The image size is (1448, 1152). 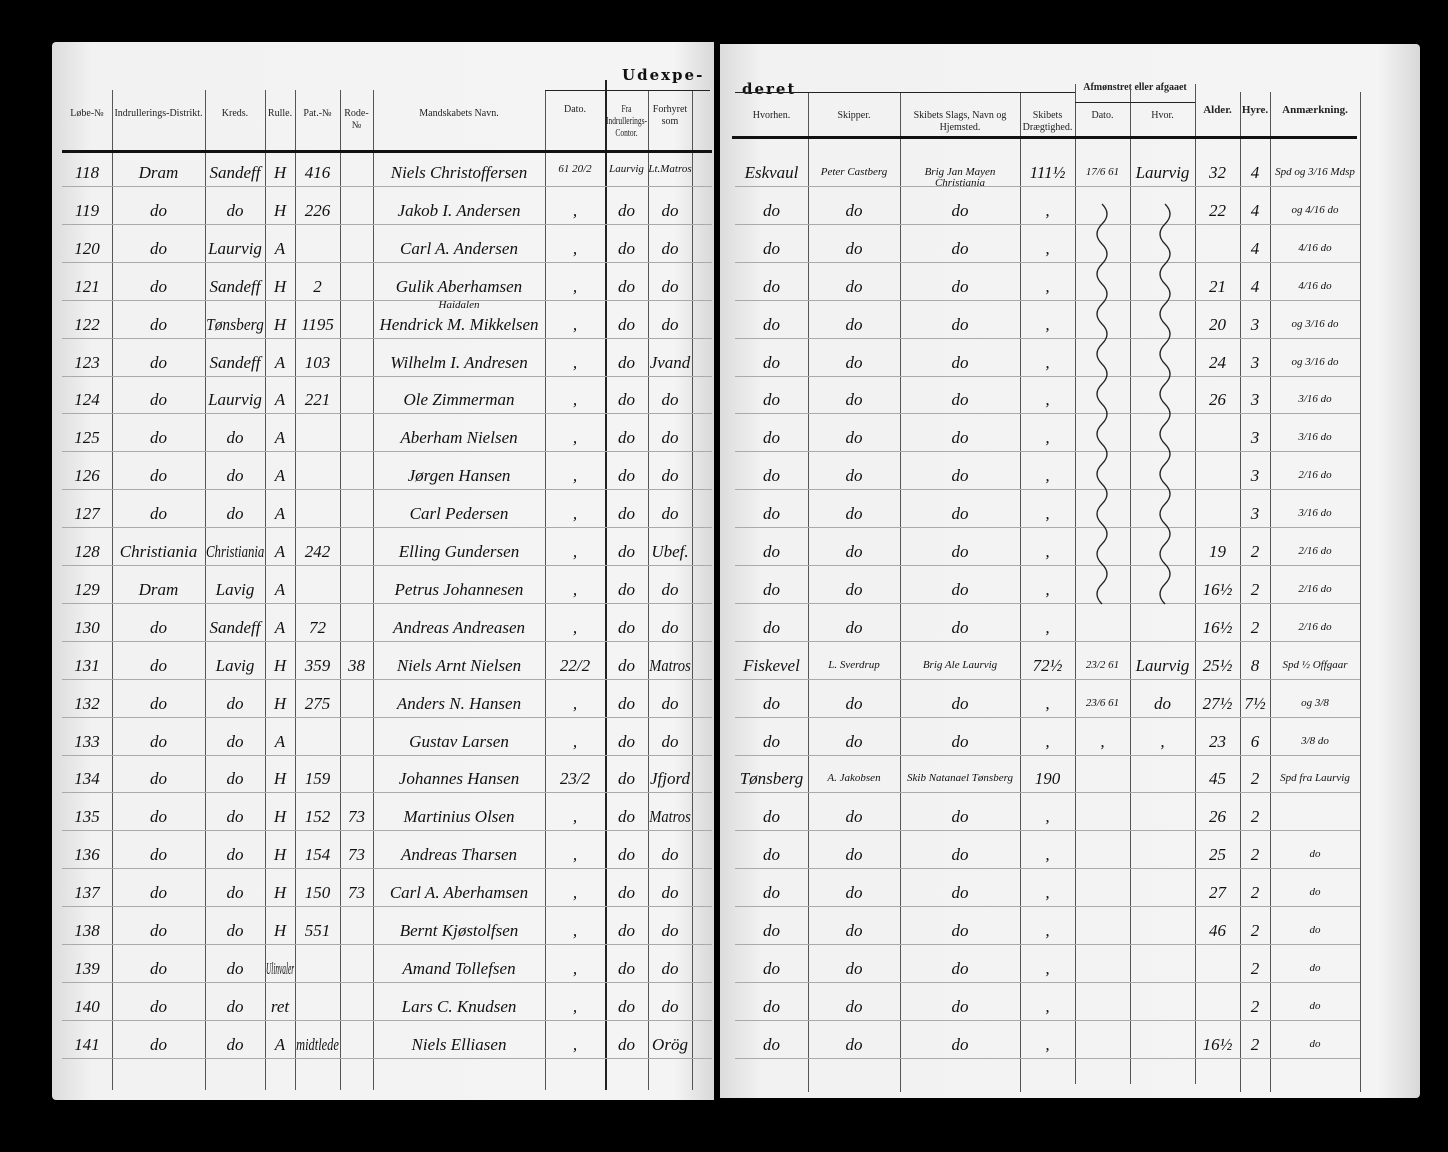 I want to click on cell-signoff-place: do, so click(x=1162, y=703).